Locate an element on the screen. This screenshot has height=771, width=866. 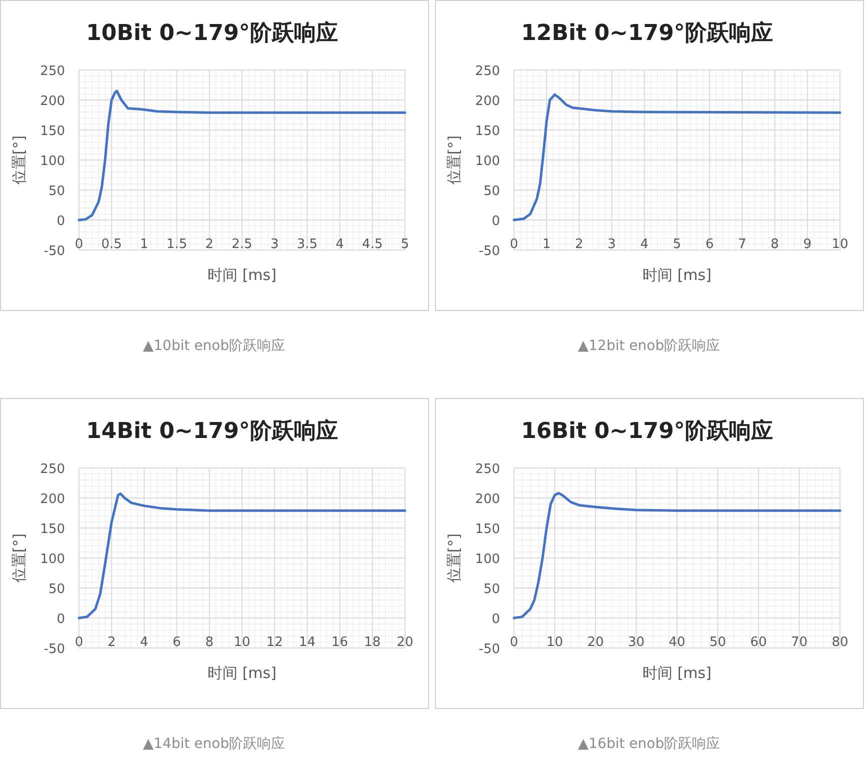
chart-title: 12Bit 0~179°阶跃响应 is located at coordinates (647, 33).